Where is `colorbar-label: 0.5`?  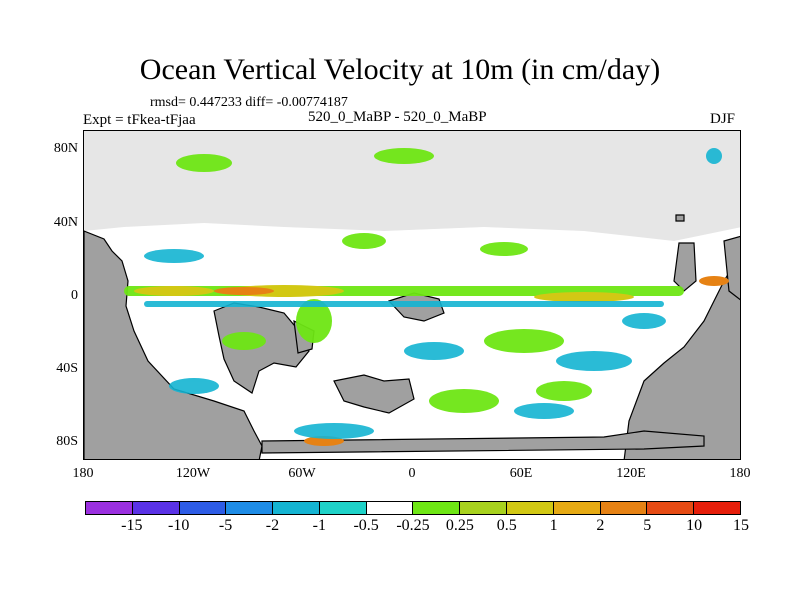 colorbar-label: 0.5 is located at coordinates (506, 525).